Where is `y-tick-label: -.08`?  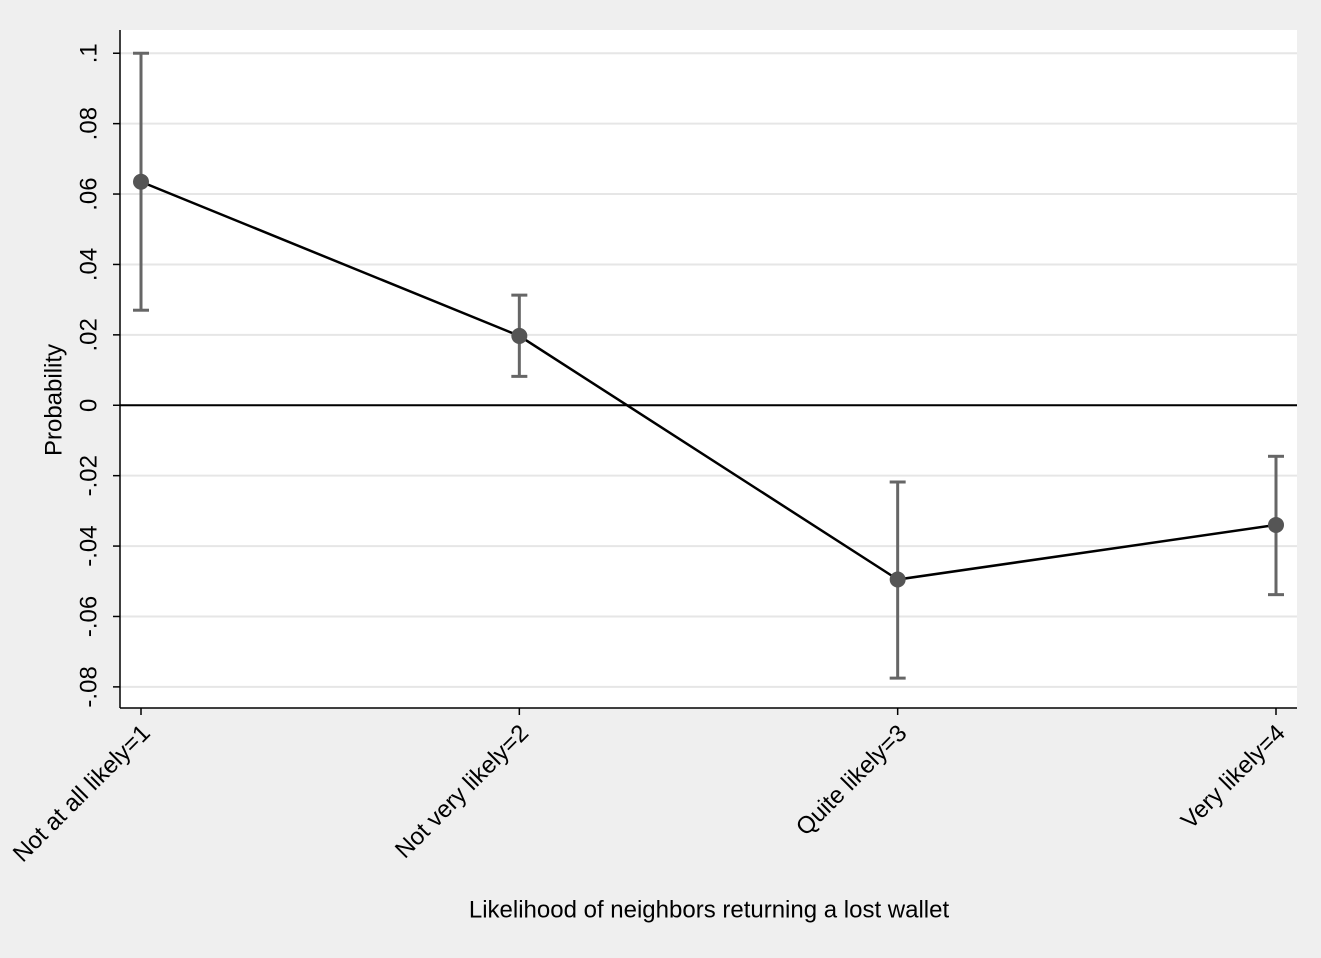
y-tick-label: -.08 is located at coordinates (88, 686).